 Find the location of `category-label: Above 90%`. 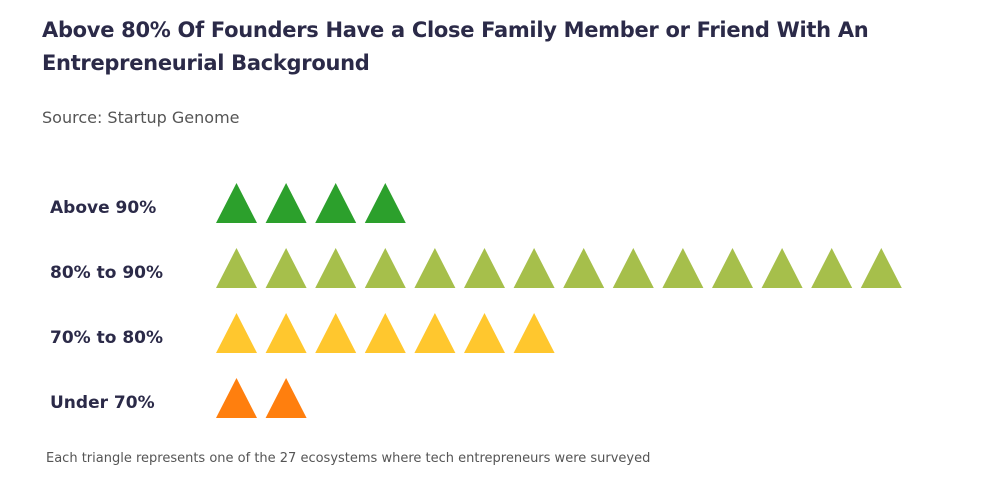

category-label: Above 90% is located at coordinates (103, 208).